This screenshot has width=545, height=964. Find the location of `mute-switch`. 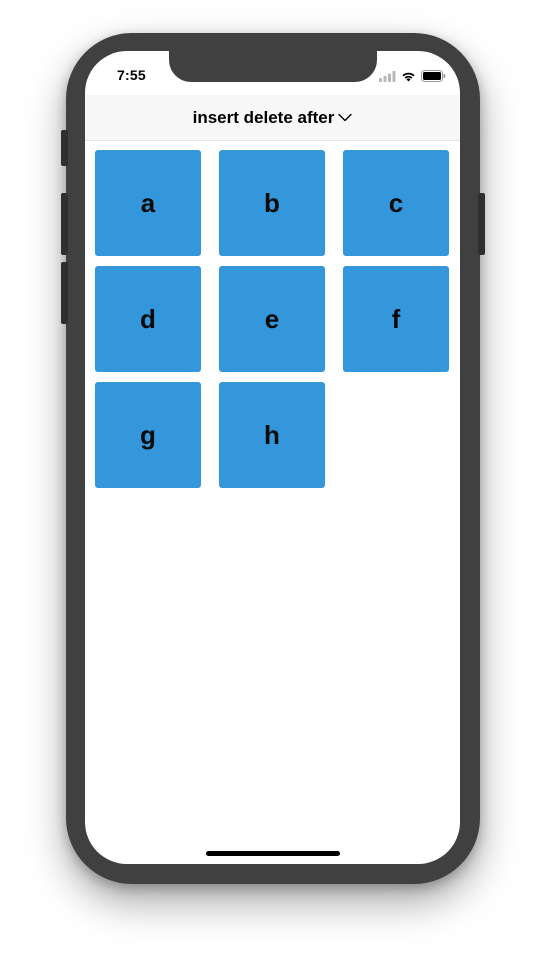

mute-switch is located at coordinates (64, 148).